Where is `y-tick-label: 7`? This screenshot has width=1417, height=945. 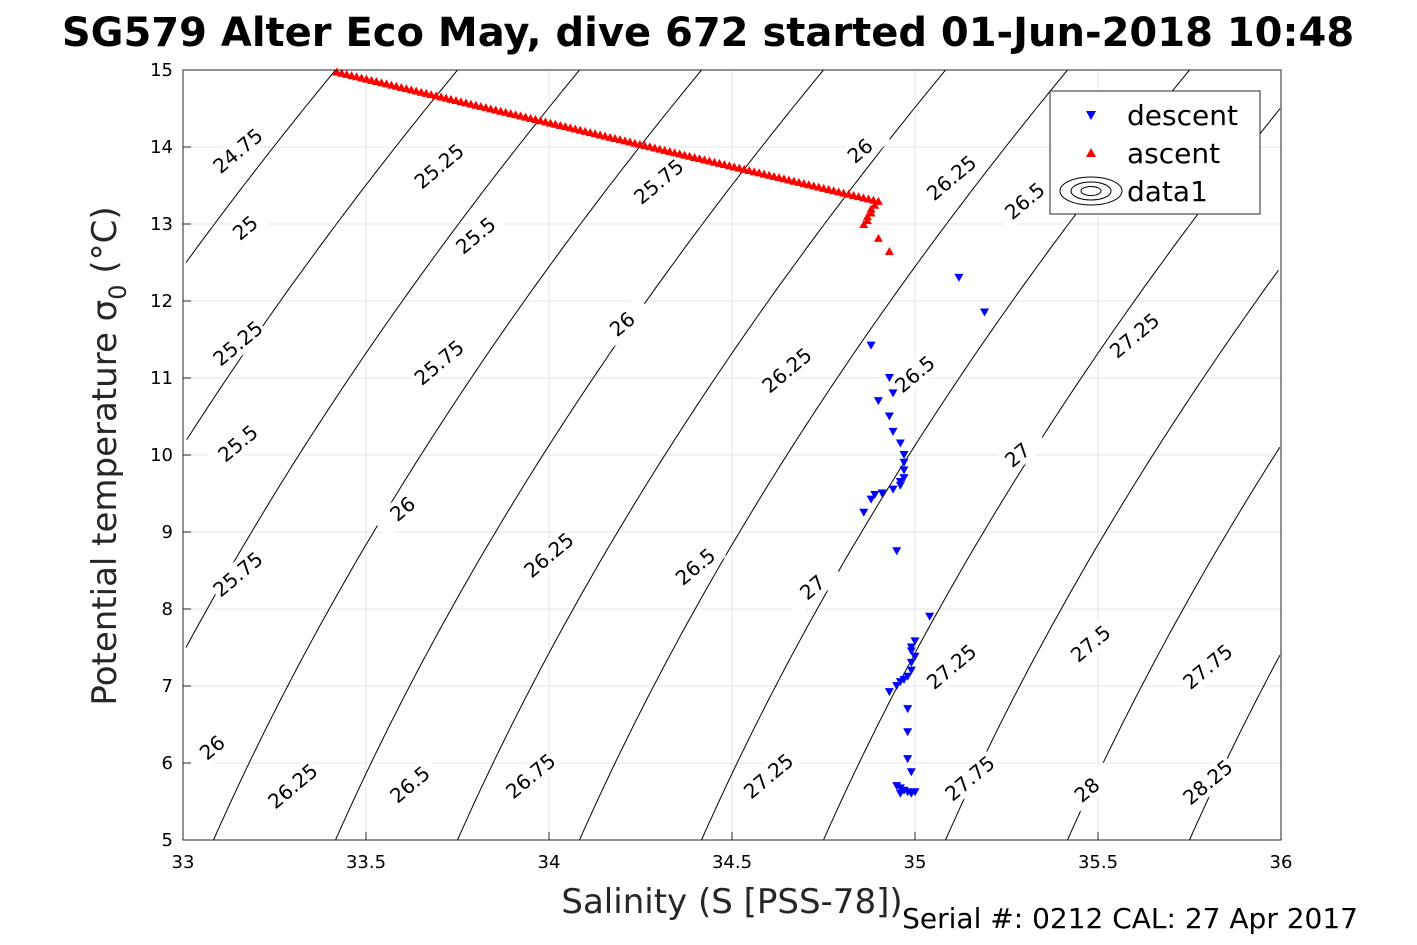 y-tick-label: 7 is located at coordinates (167, 686).